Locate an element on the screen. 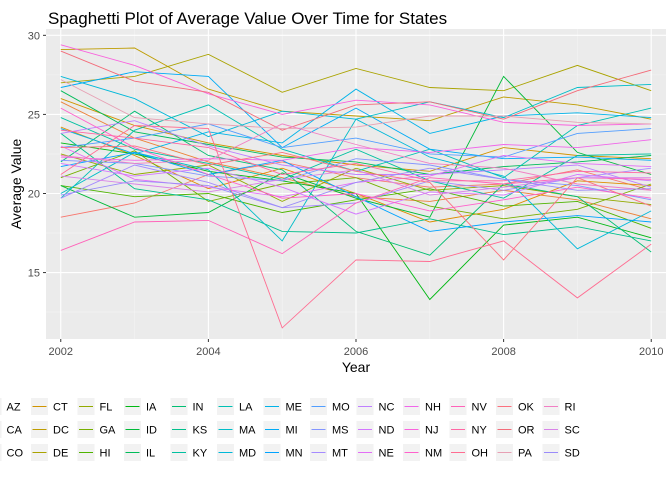 This screenshot has height=480, width=672. legend-item-mi: MI is located at coordinates (280, 429).